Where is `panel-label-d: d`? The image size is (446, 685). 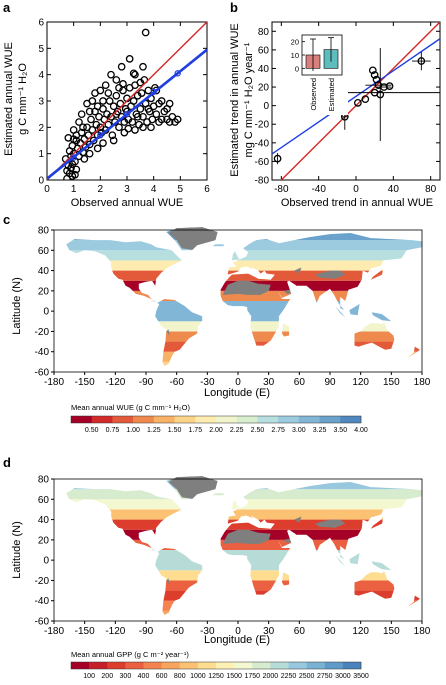
panel-label-d: d is located at coordinates (7, 462).